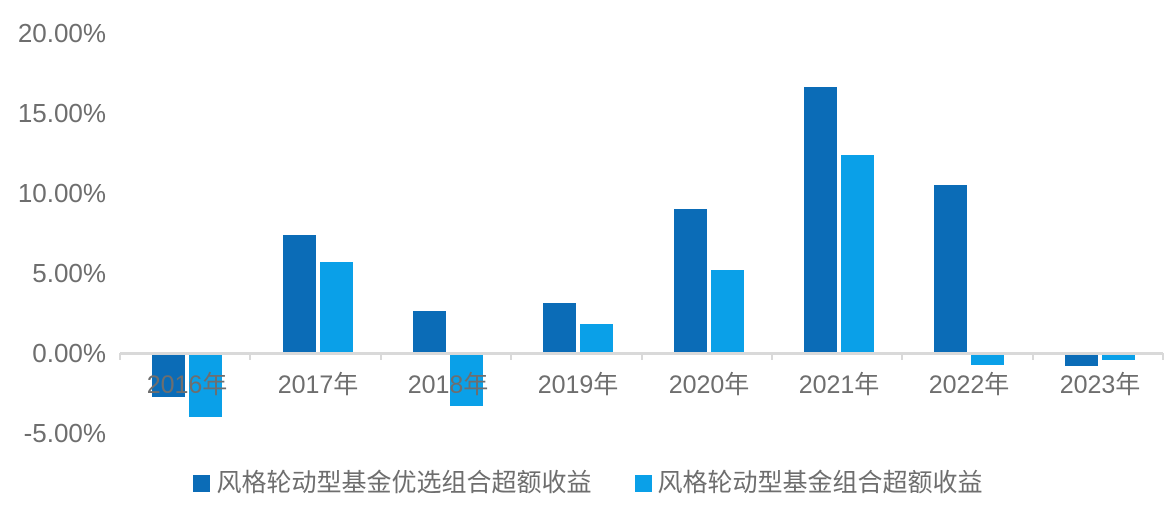 This screenshot has height=510, width=1176. What do you see at coordinates (61, 193) in the screenshot?
I see `y-tick-label: 10.00%` at bounding box center [61, 193].